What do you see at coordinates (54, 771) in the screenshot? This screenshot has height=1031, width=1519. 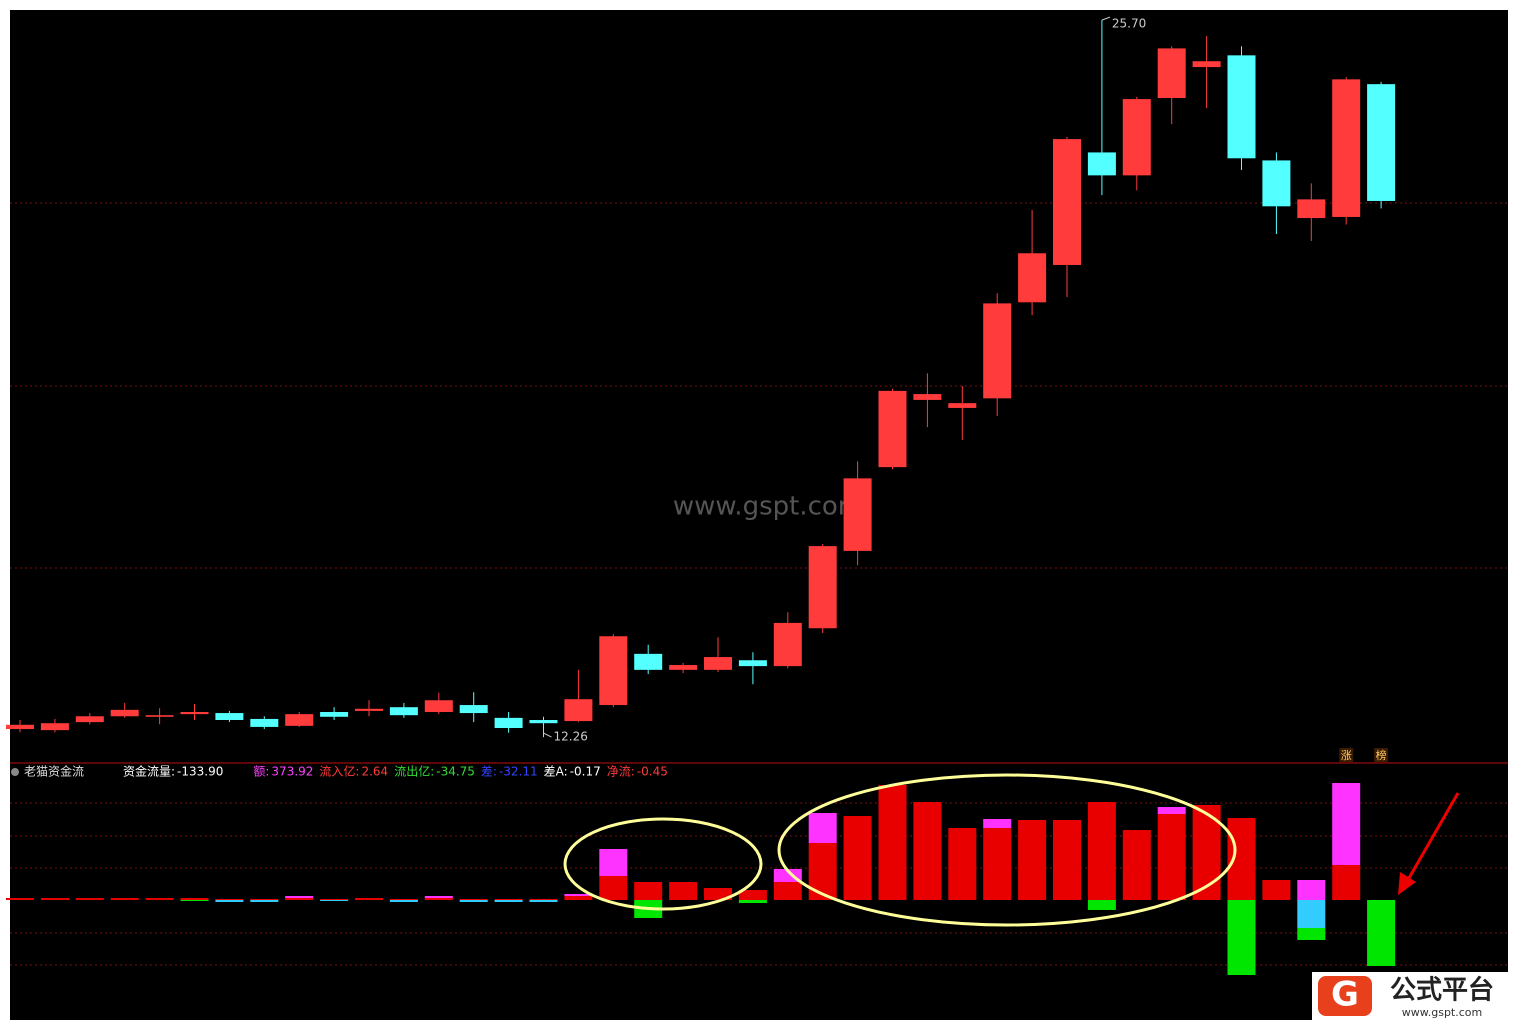 I see `indicator-title: 老猫资金流` at bounding box center [54, 771].